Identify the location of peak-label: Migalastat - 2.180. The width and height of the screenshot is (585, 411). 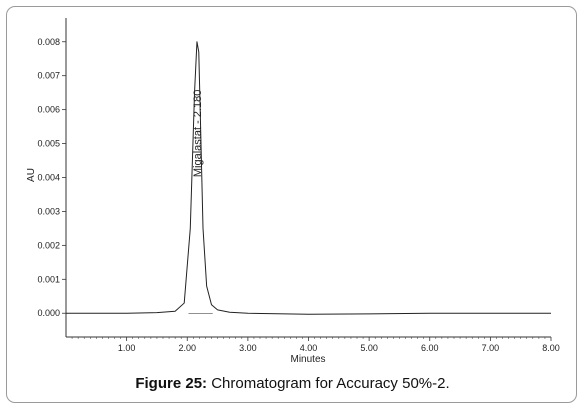
(198, 133).